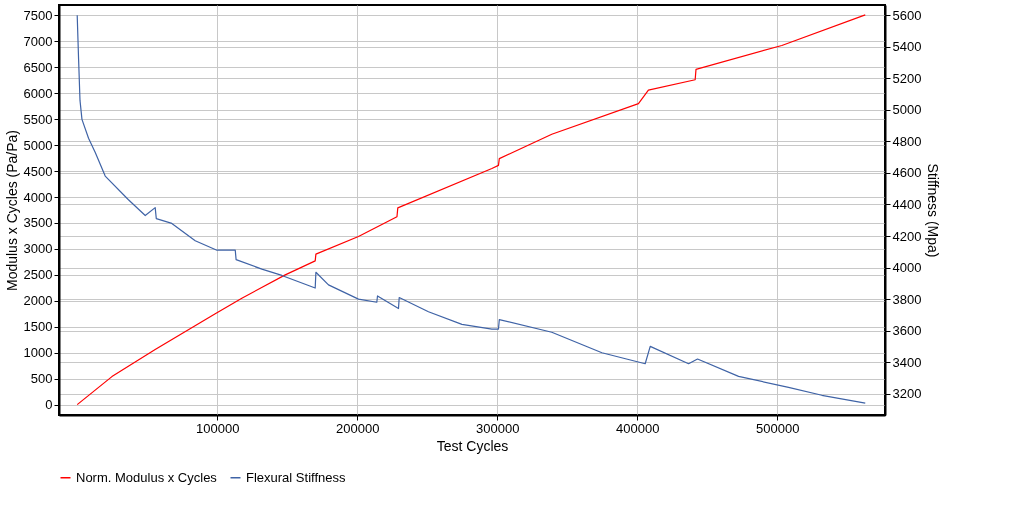 The image size is (1019, 508). I want to click on y-tick-label: 3000, so click(38, 249).